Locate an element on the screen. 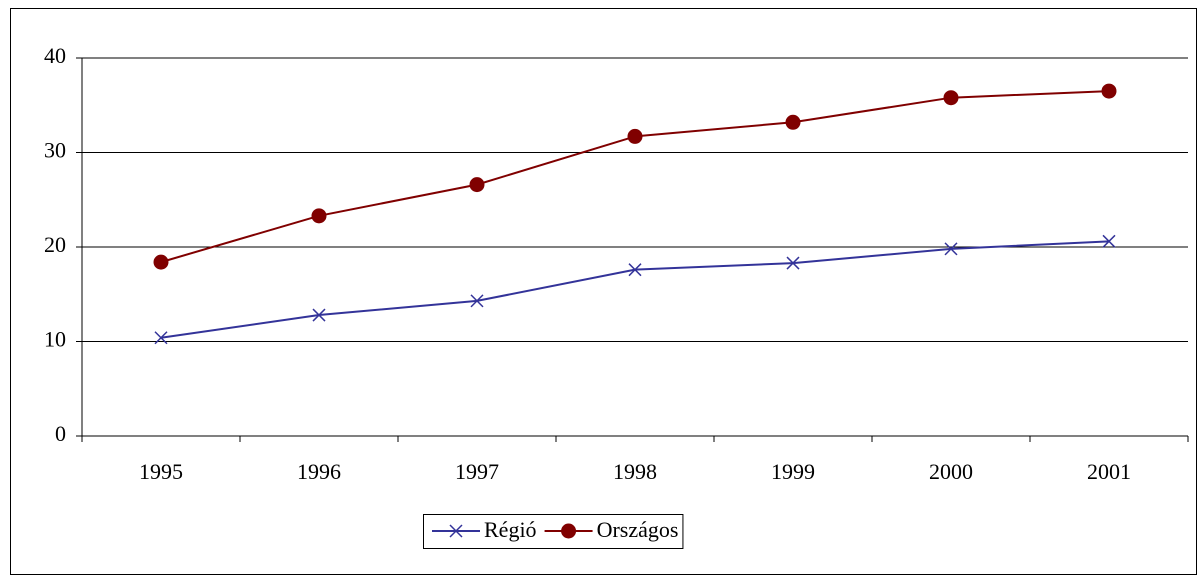  legend-label: Országos is located at coordinates (638, 529).